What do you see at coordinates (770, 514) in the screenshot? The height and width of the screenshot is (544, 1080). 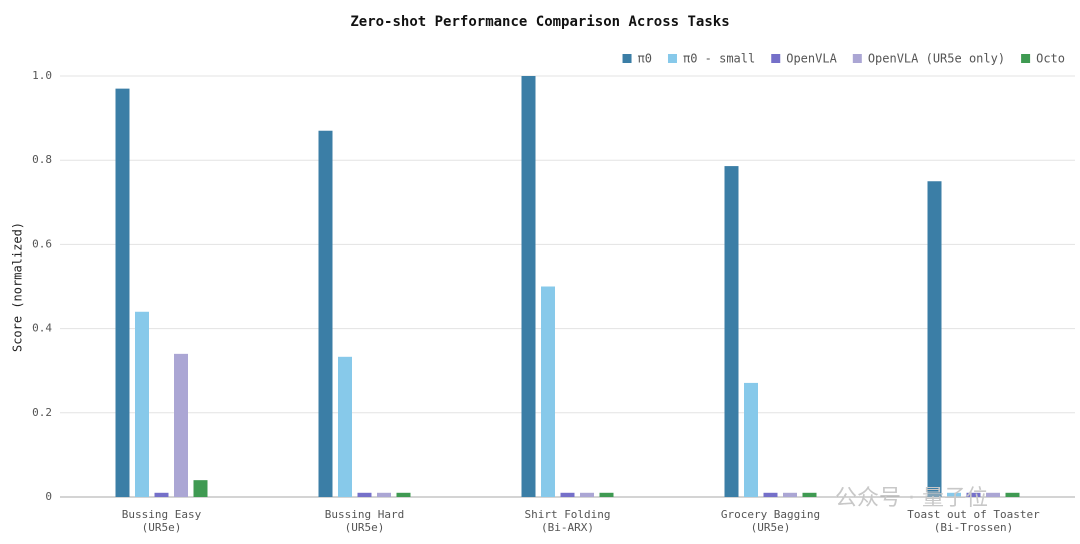 I see `x-tick-label: Grocery Bagging` at bounding box center [770, 514].